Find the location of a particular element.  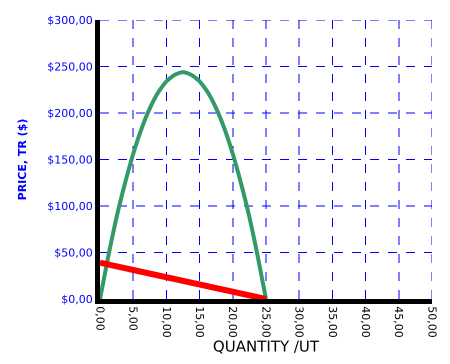

x-tick-label: 35,00 is located at coordinates (332, 322).